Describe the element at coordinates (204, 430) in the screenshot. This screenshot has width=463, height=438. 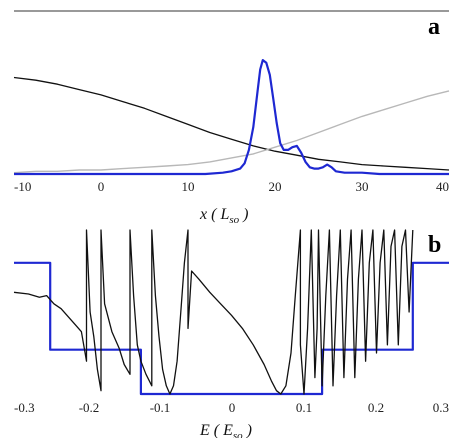
I see `panel-b-xlabel-var: E` at that location.